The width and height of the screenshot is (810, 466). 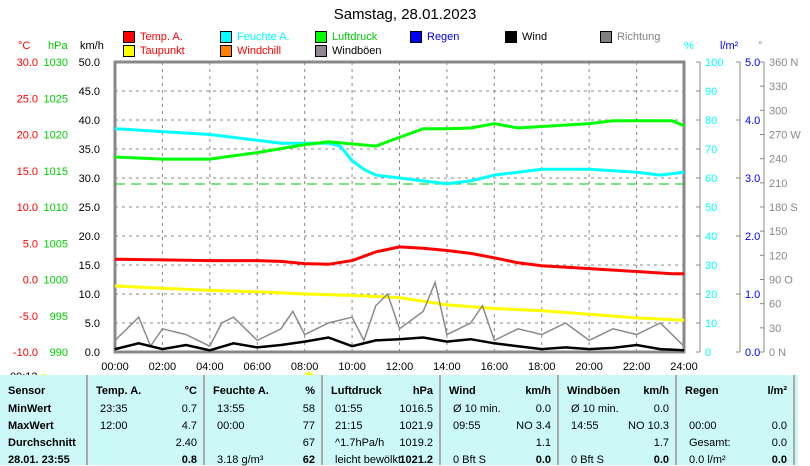 I want to click on cell-time: 09:55, so click(x=467, y=426).